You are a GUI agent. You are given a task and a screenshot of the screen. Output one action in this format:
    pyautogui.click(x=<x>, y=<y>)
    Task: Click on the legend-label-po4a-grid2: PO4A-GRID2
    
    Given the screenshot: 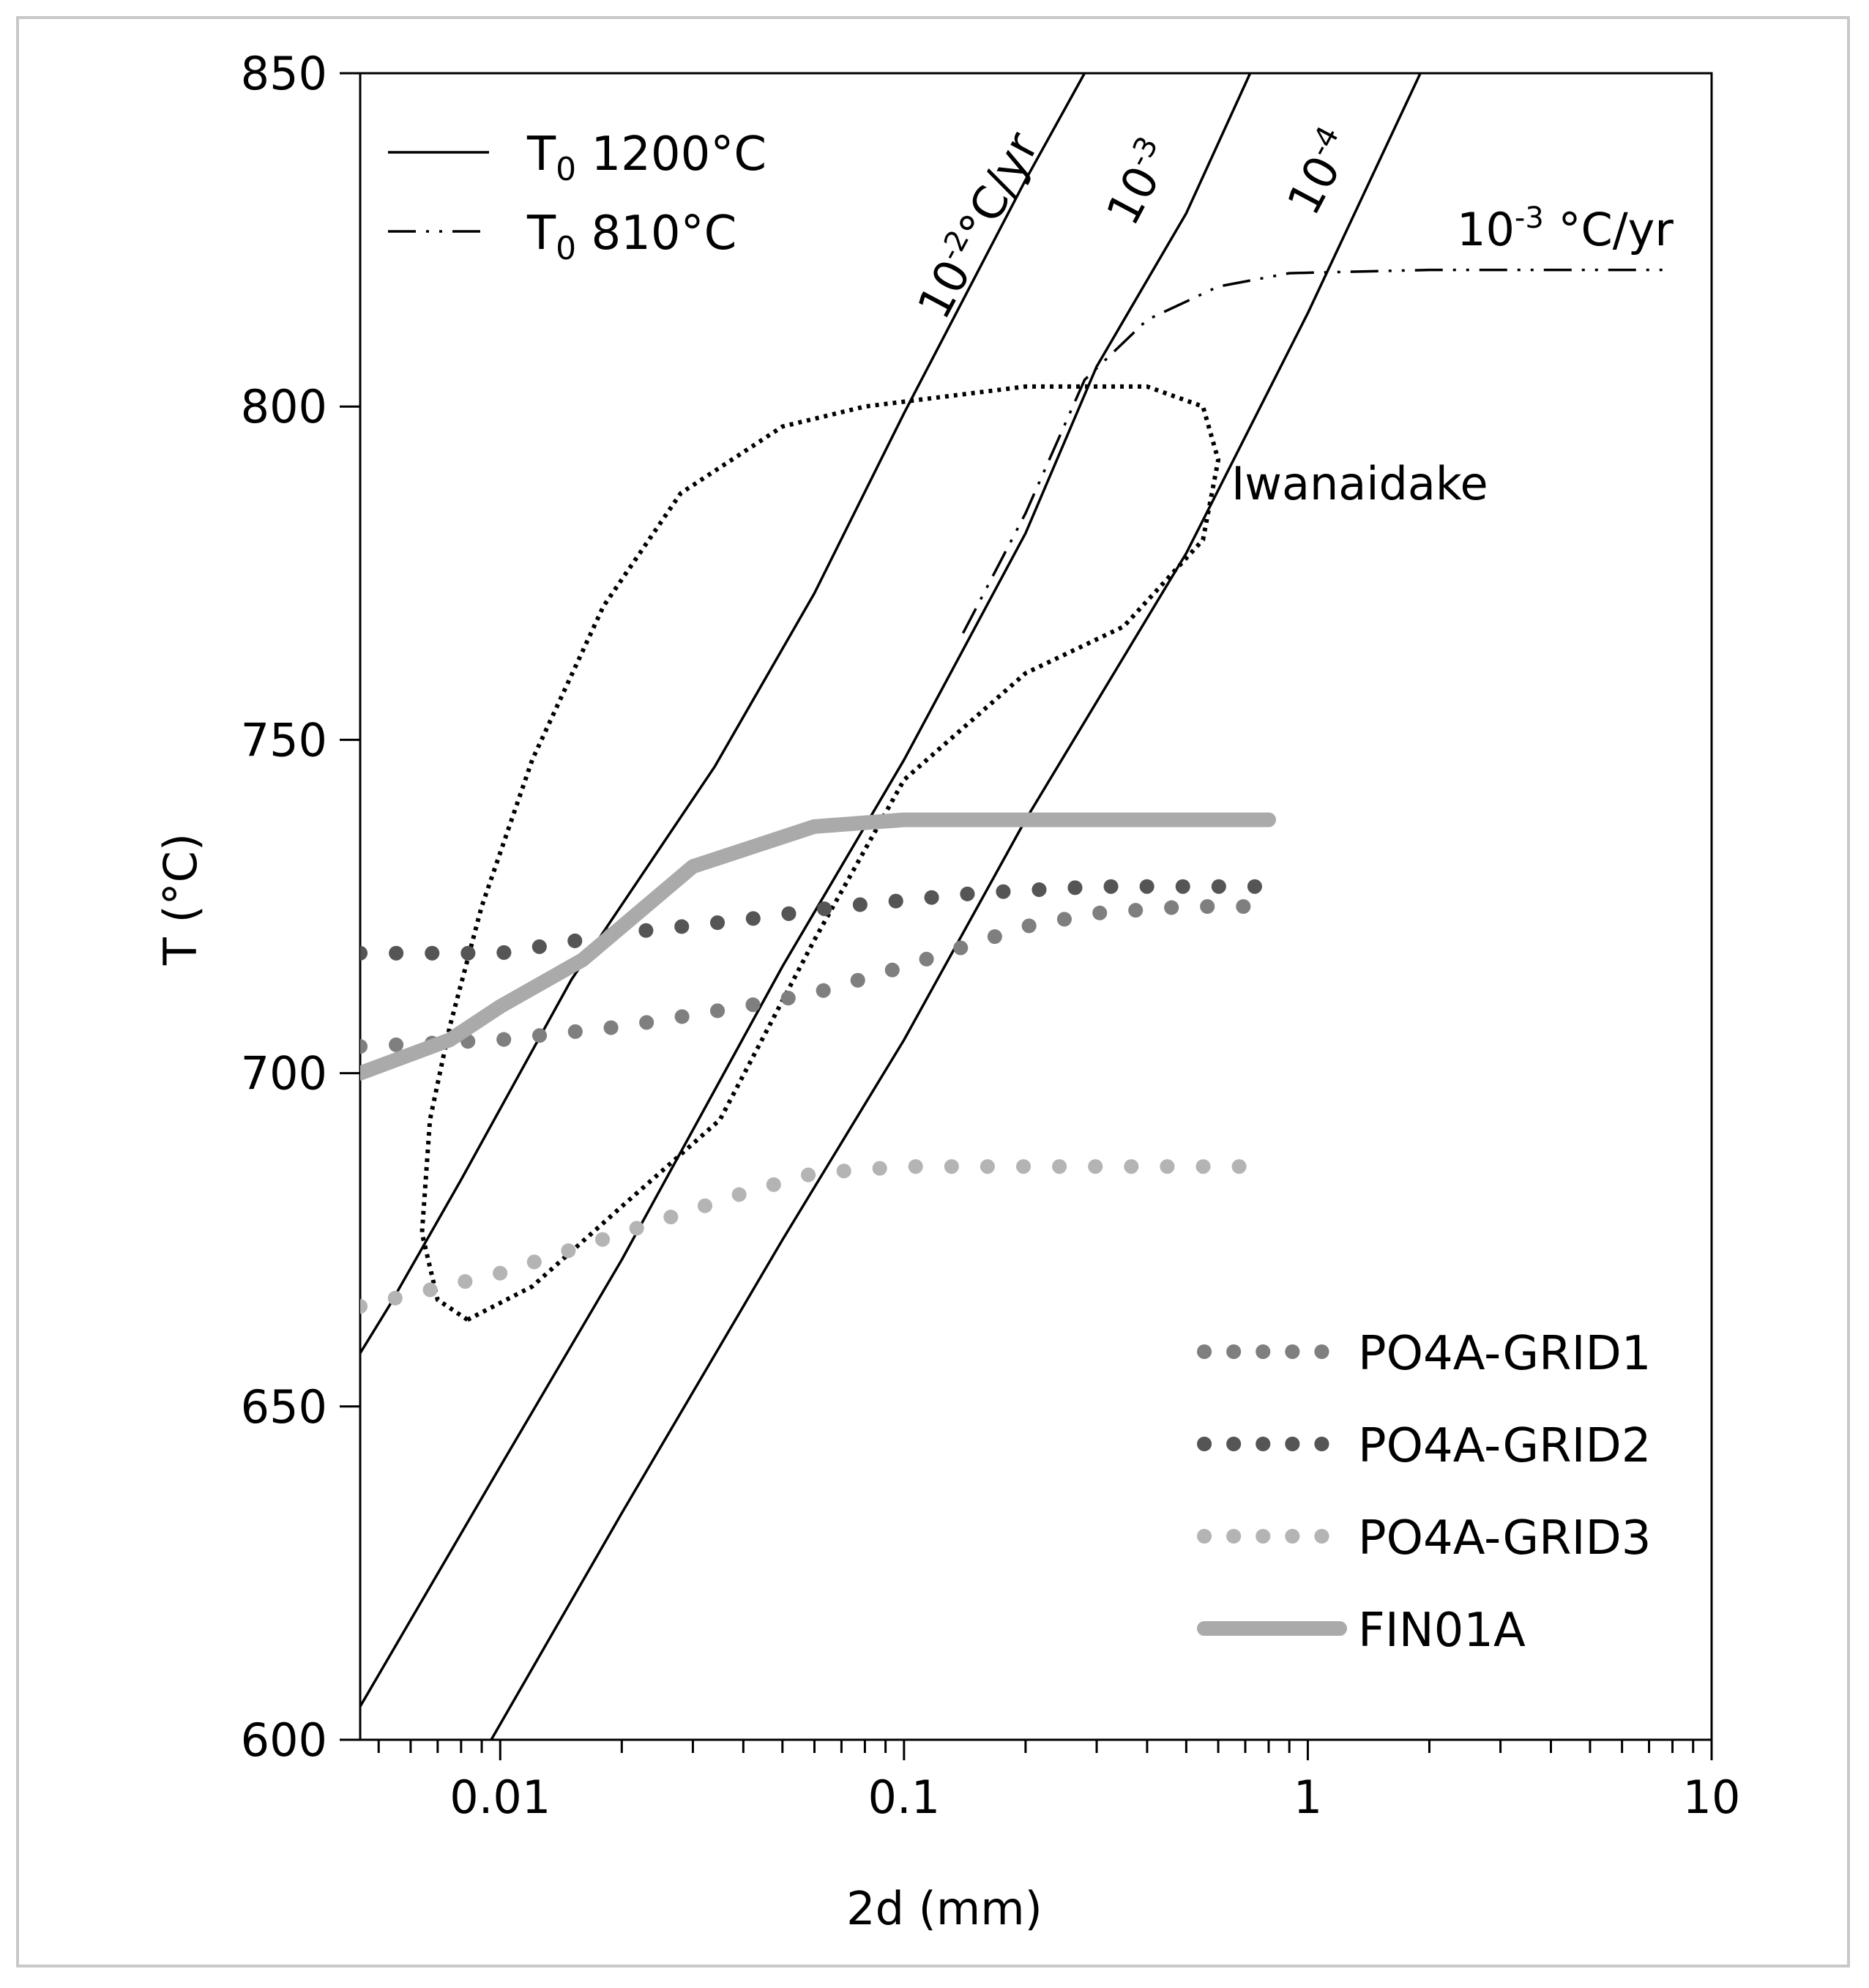 What is the action you would take?
    pyautogui.click(x=1504, y=1446)
    